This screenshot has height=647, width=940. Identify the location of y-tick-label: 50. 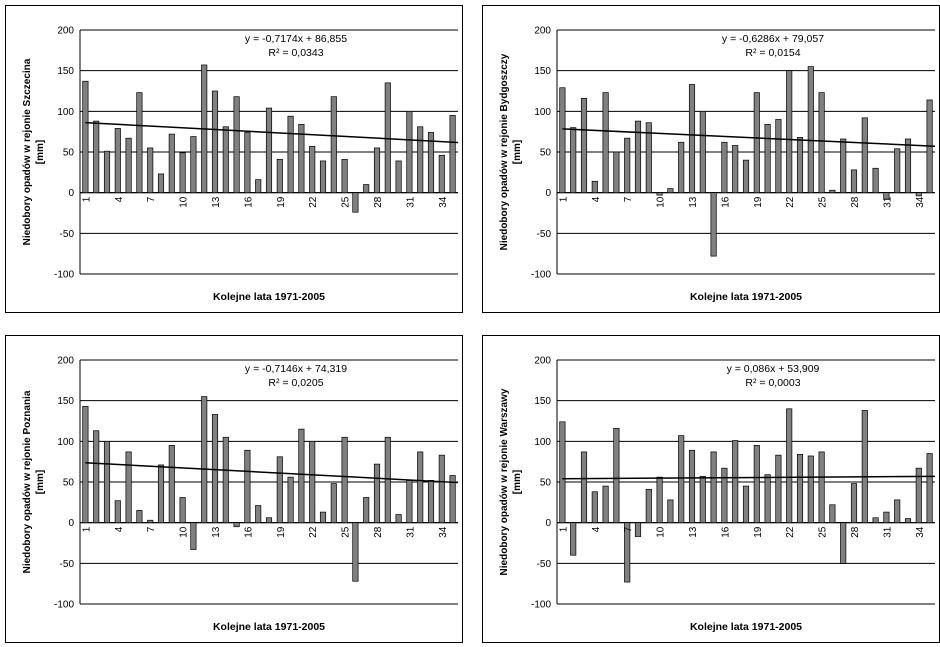
(69, 153).